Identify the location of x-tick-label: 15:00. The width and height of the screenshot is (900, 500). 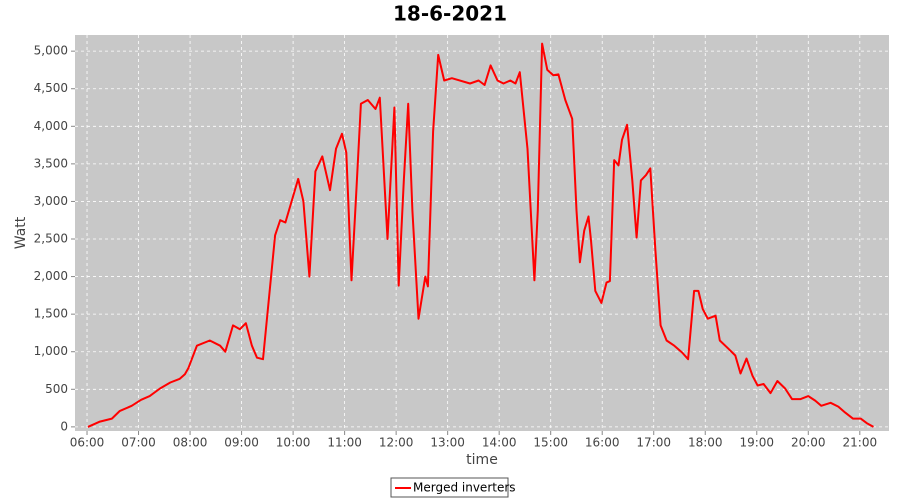
(550, 443).